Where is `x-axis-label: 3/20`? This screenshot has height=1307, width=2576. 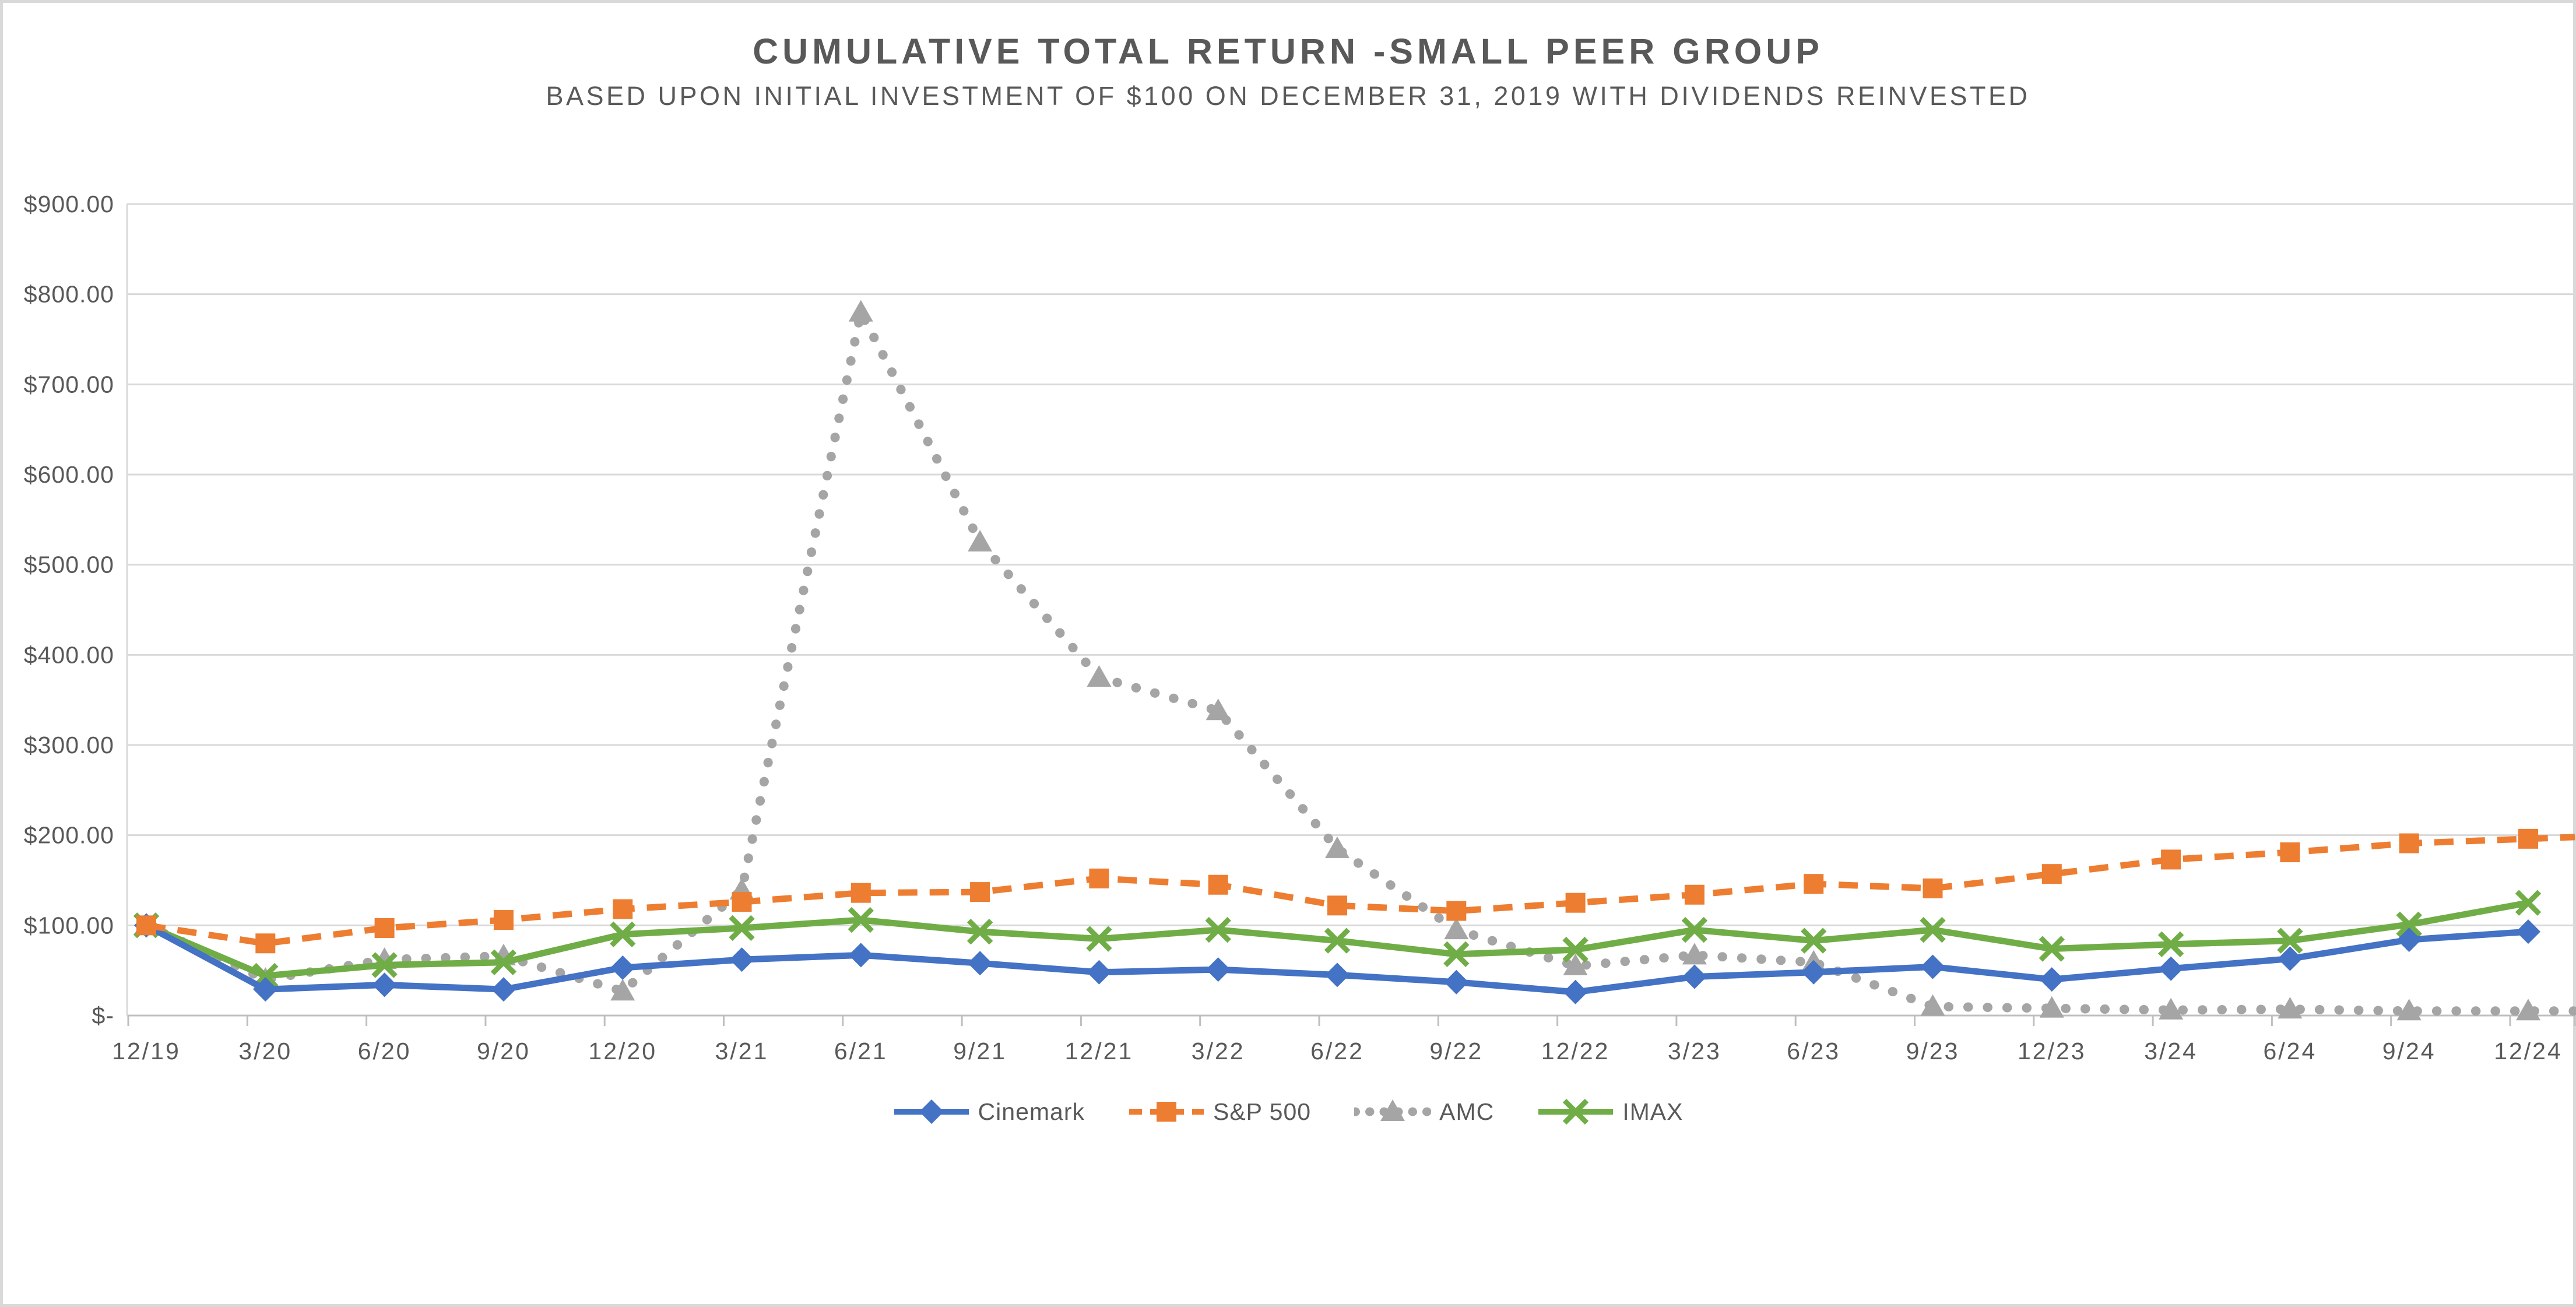
x-axis-label: 3/20 is located at coordinates (265, 1051).